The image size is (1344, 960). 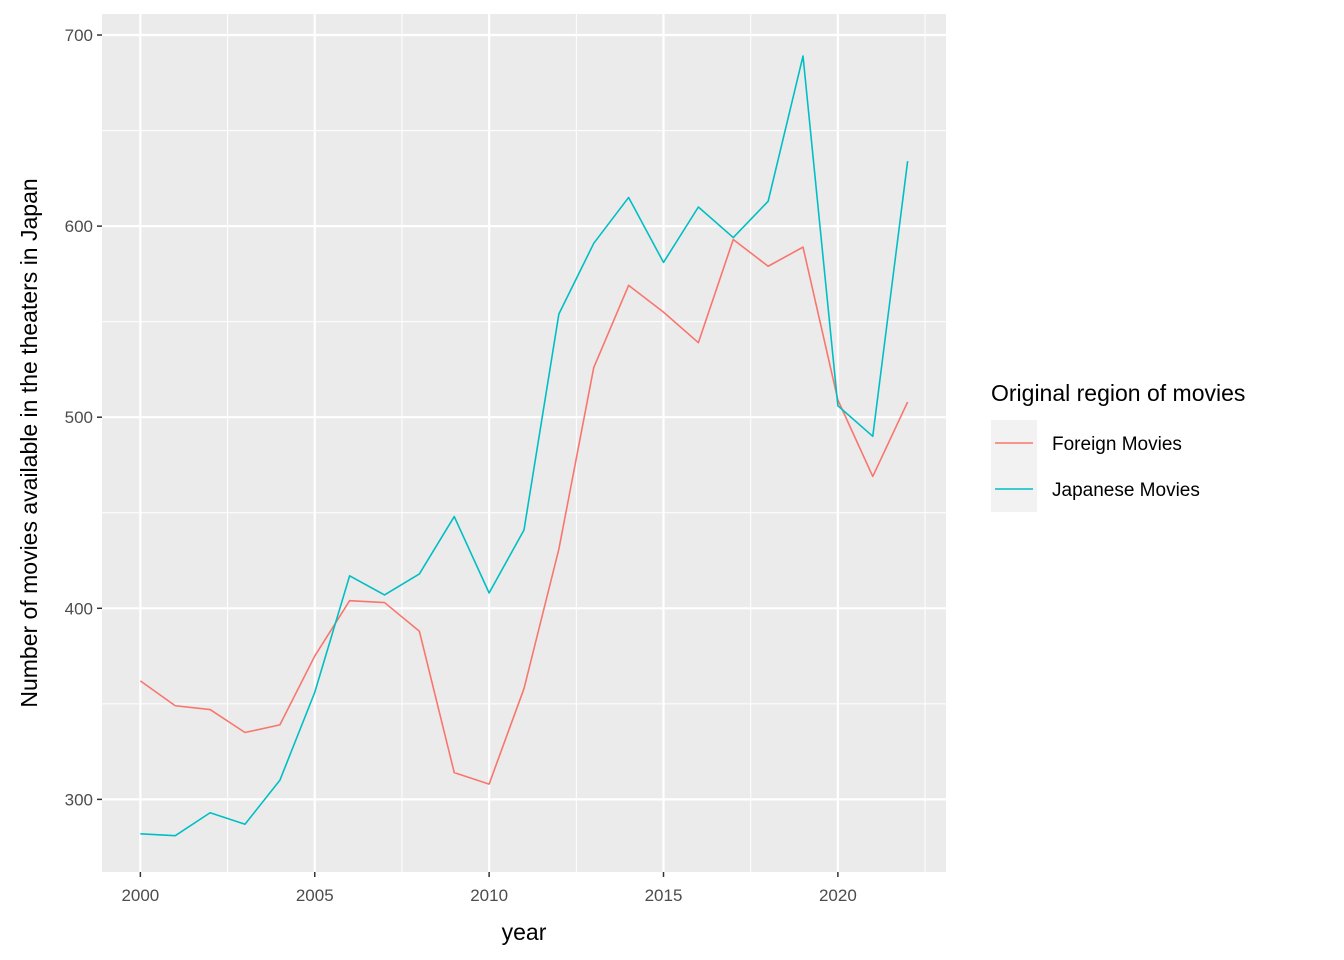 I want to click on x-tick-label: 2005, so click(x=315, y=895).